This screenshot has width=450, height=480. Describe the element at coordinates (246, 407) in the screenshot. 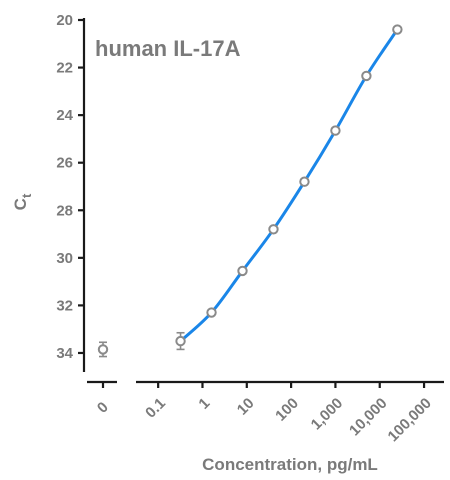

I see `x-tick-label: 10` at that location.